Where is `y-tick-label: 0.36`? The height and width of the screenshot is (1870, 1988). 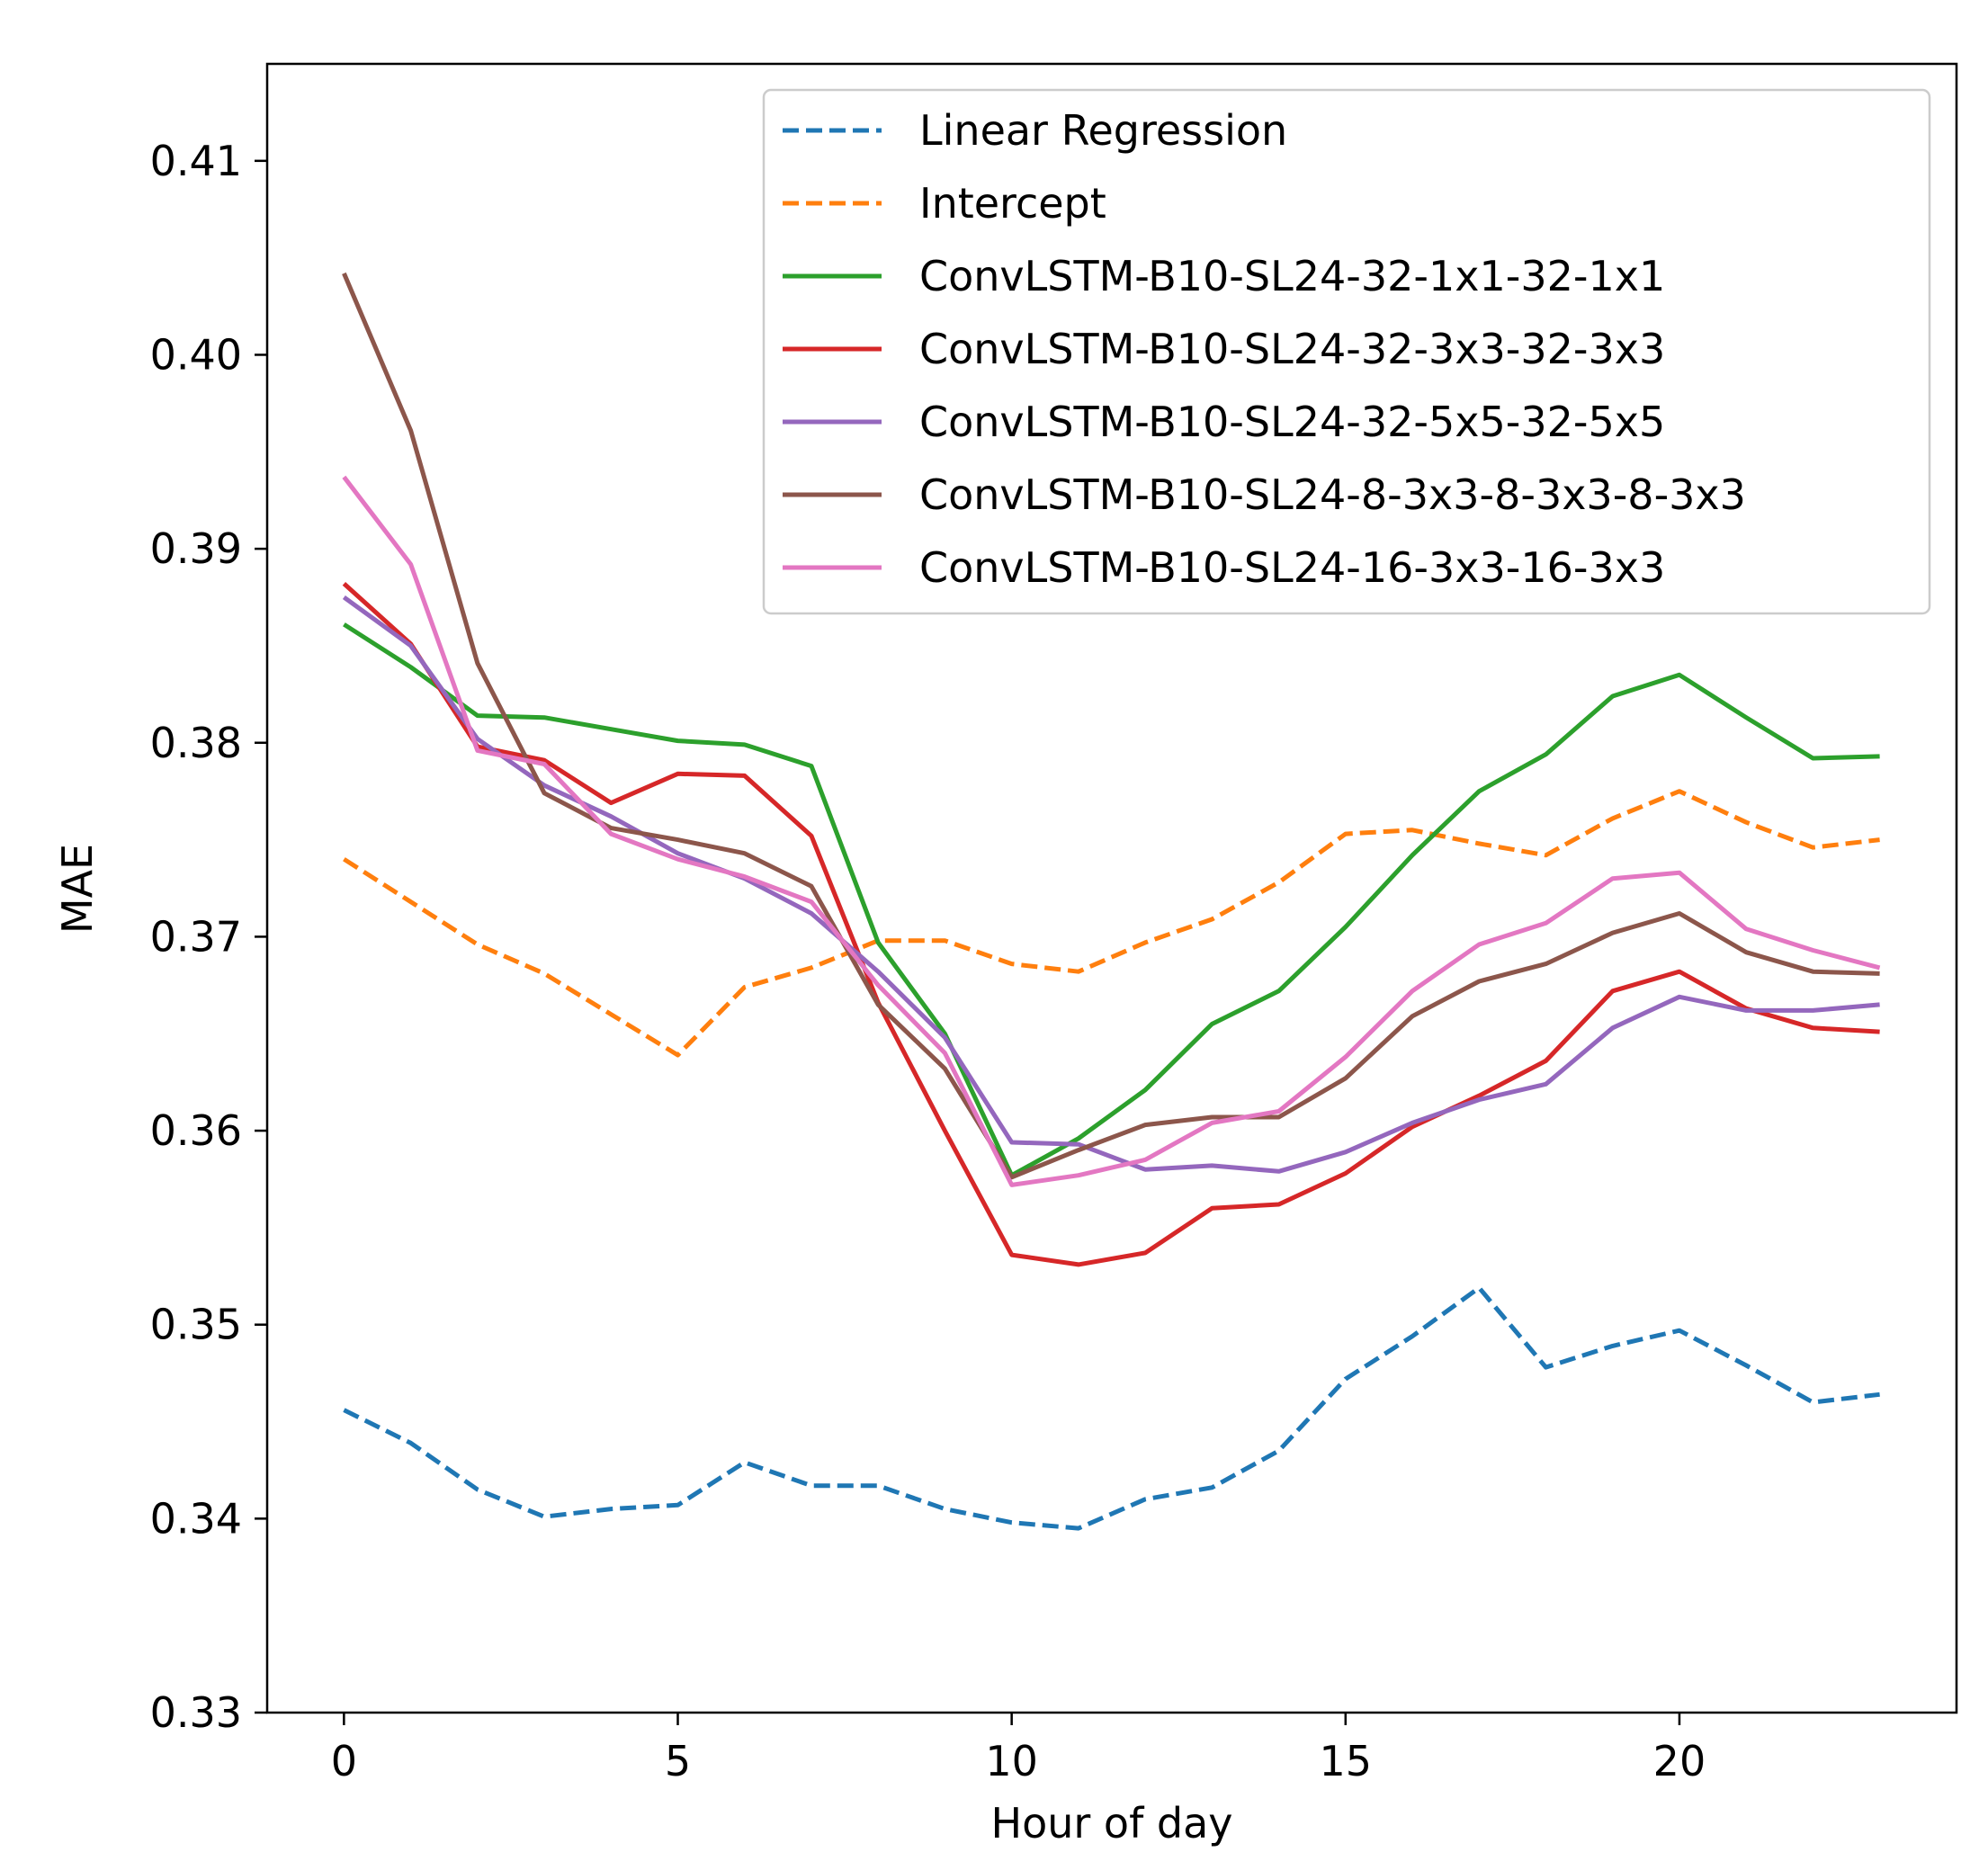 y-tick-label: 0.36 is located at coordinates (196, 1130).